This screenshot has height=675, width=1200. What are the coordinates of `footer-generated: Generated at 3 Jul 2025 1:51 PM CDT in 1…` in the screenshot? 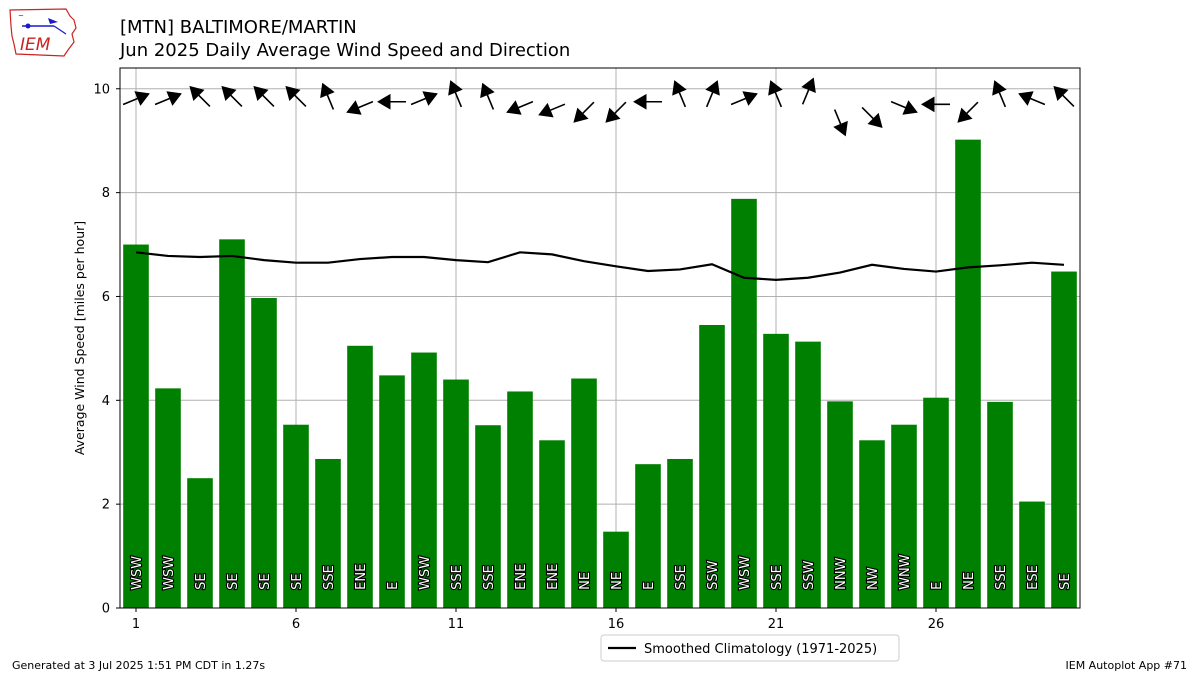 It's located at (139, 665).